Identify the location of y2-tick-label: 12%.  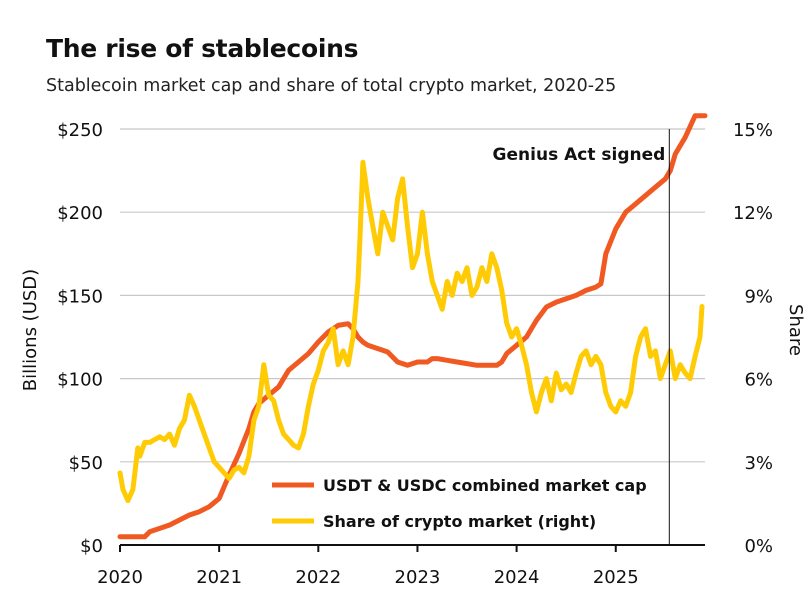
(753, 213).